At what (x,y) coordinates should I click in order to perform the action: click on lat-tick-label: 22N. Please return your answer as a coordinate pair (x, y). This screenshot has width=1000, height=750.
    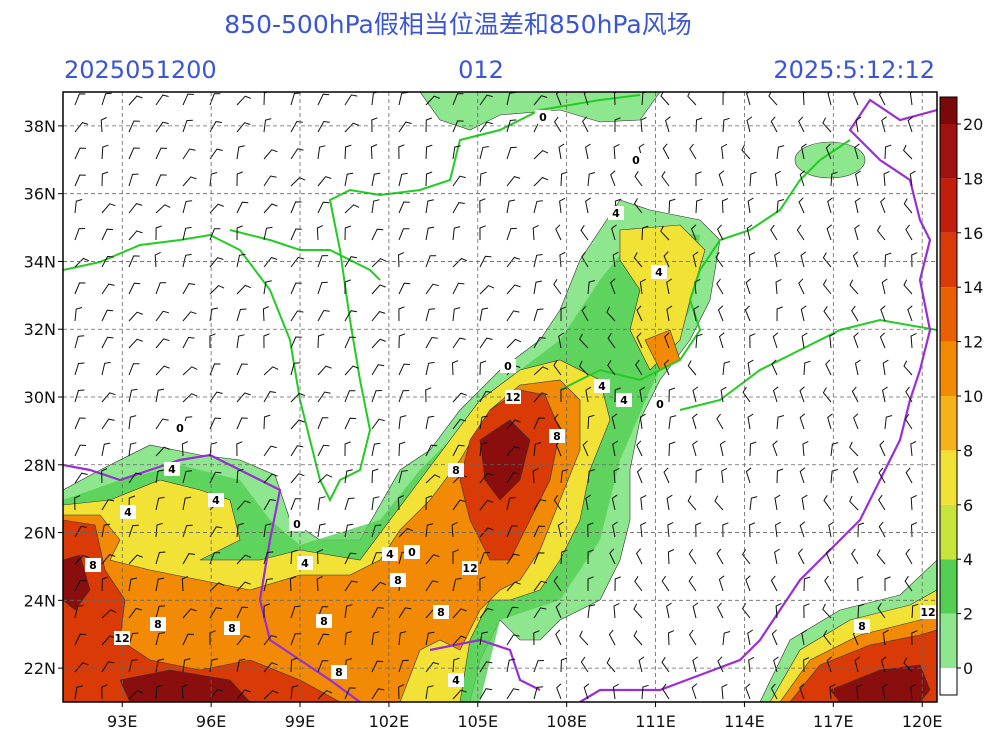
    Looking at the image, I should click on (40, 668).